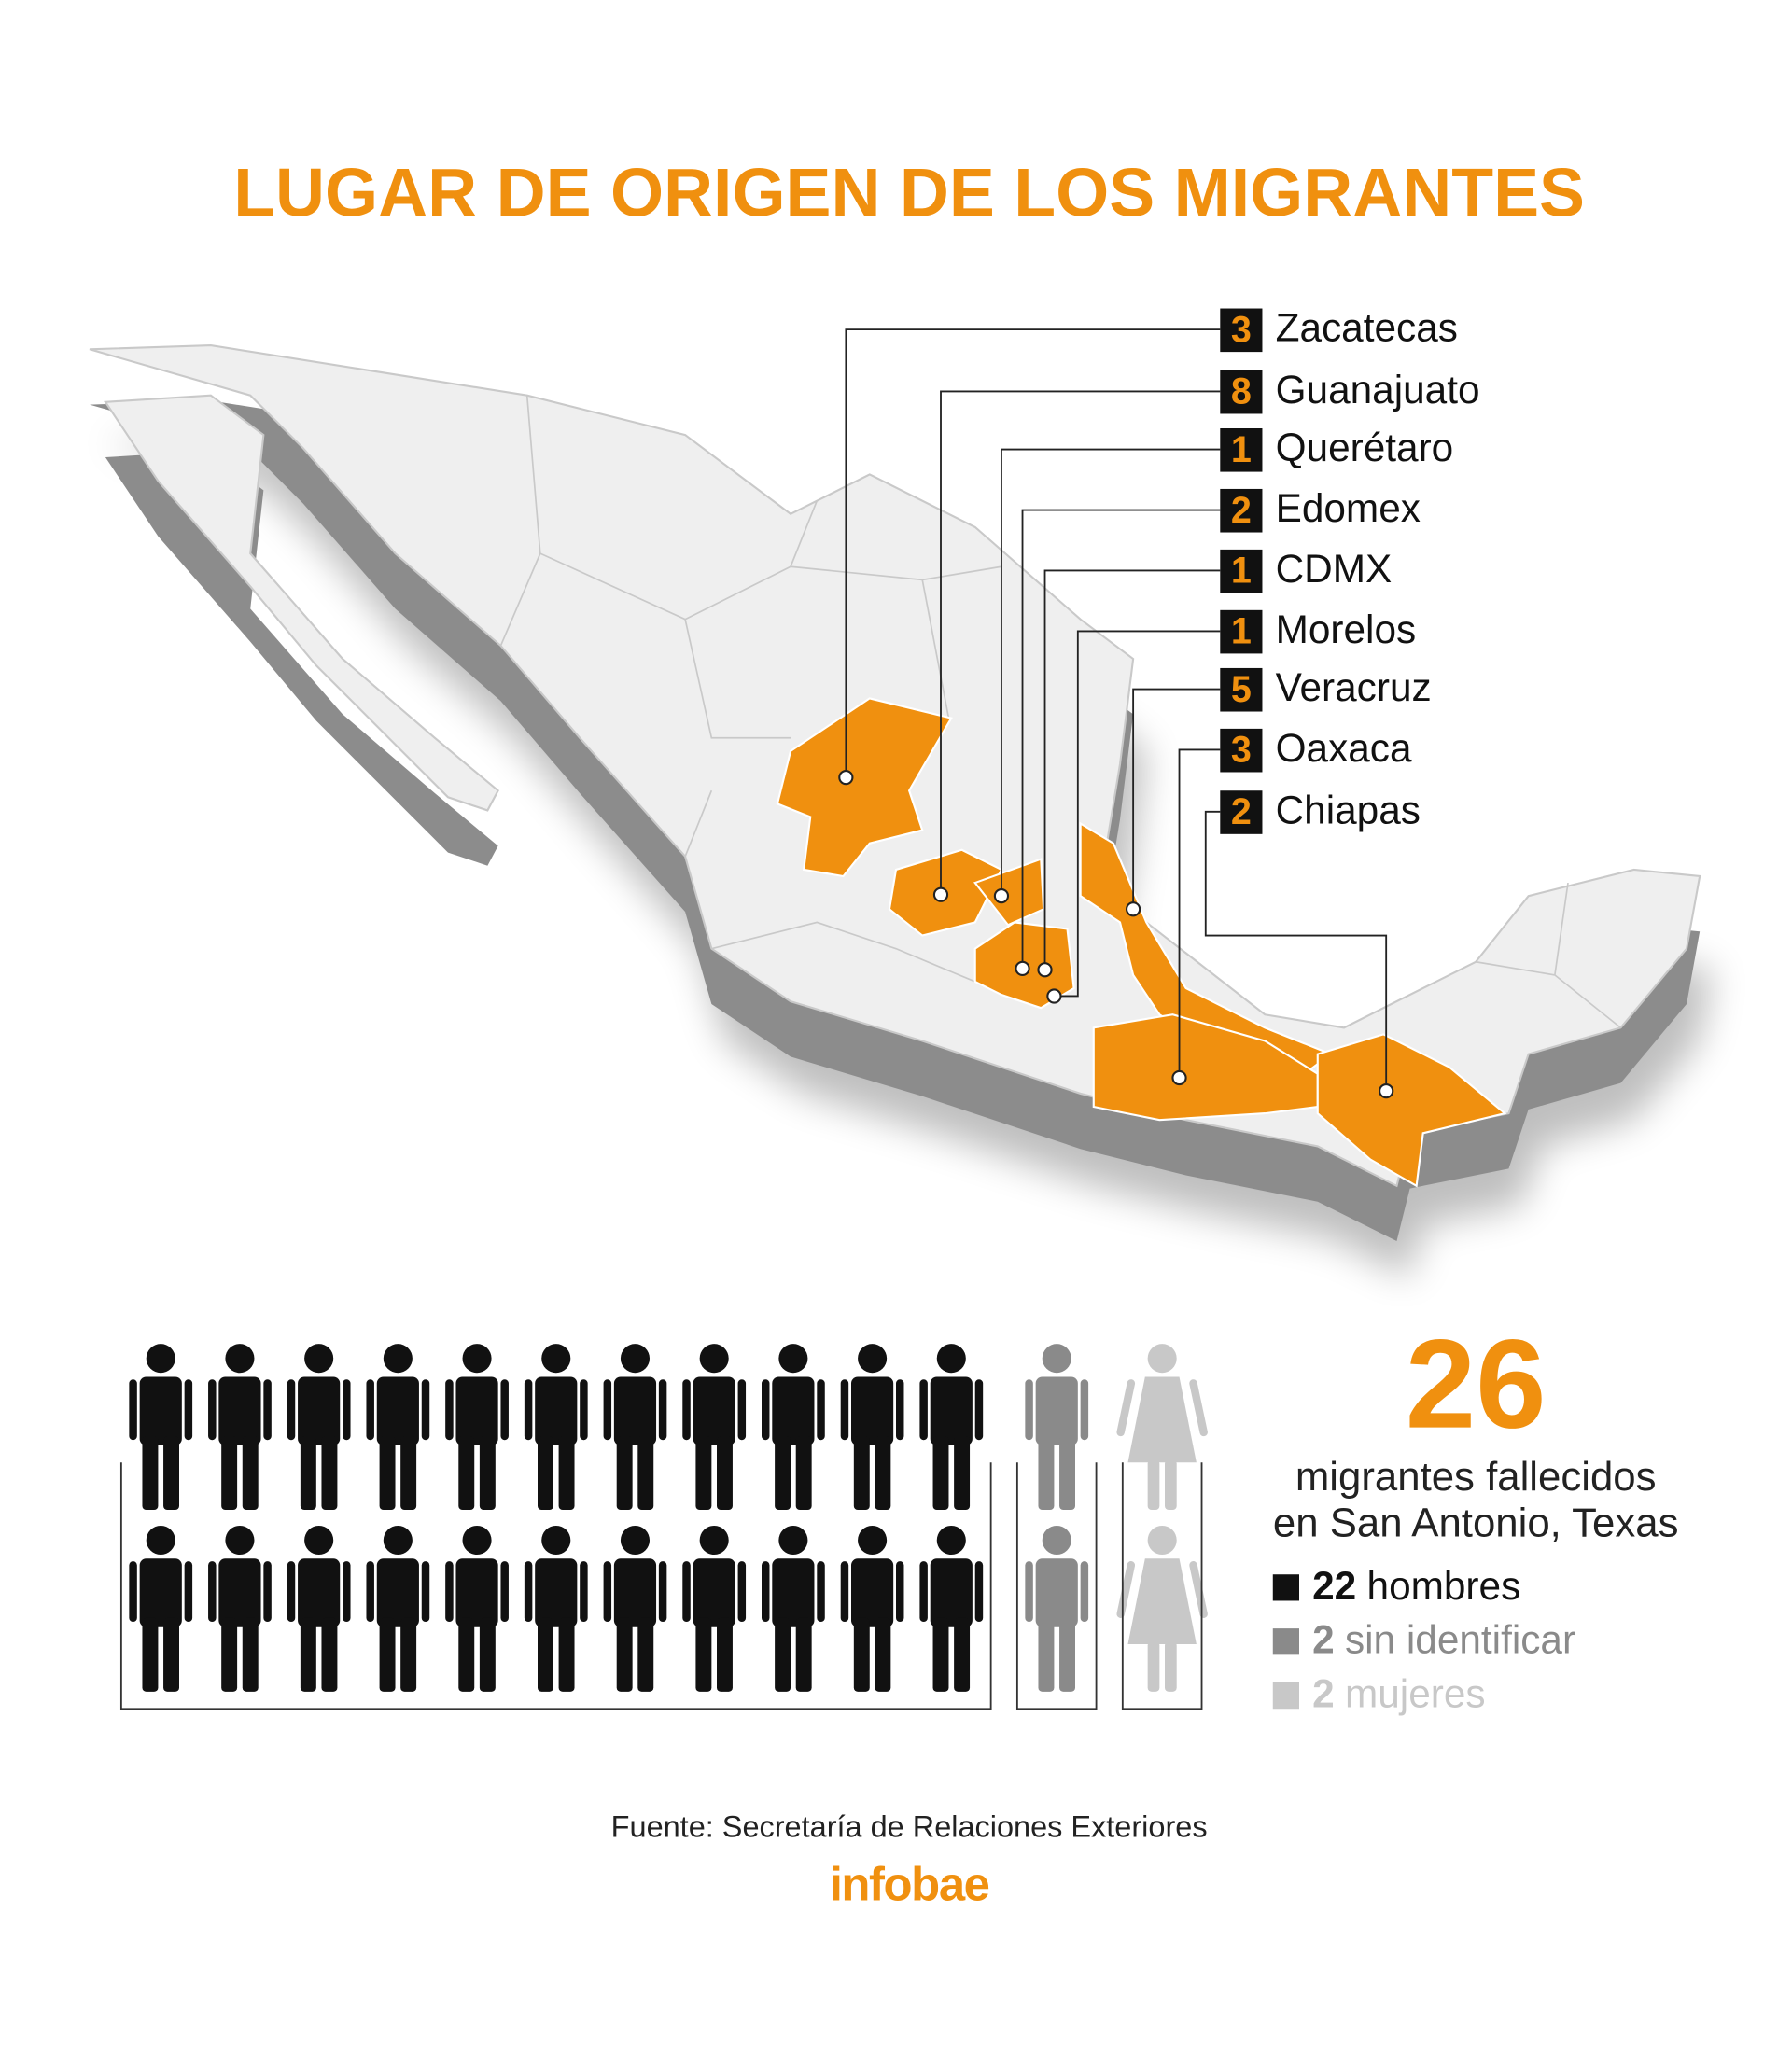  Describe the element at coordinates (1415, 1694) in the screenshot. I see `legend-label: mujeres` at that location.